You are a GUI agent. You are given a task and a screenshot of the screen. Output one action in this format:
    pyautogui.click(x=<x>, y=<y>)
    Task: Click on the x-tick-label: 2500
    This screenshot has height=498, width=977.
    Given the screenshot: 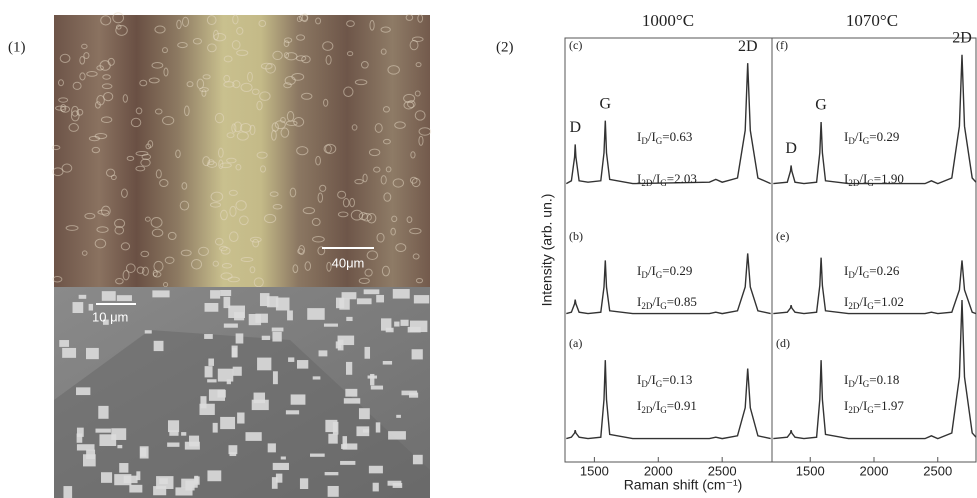 What is the action you would take?
    pyautogui.click(x=722, y=470)
    